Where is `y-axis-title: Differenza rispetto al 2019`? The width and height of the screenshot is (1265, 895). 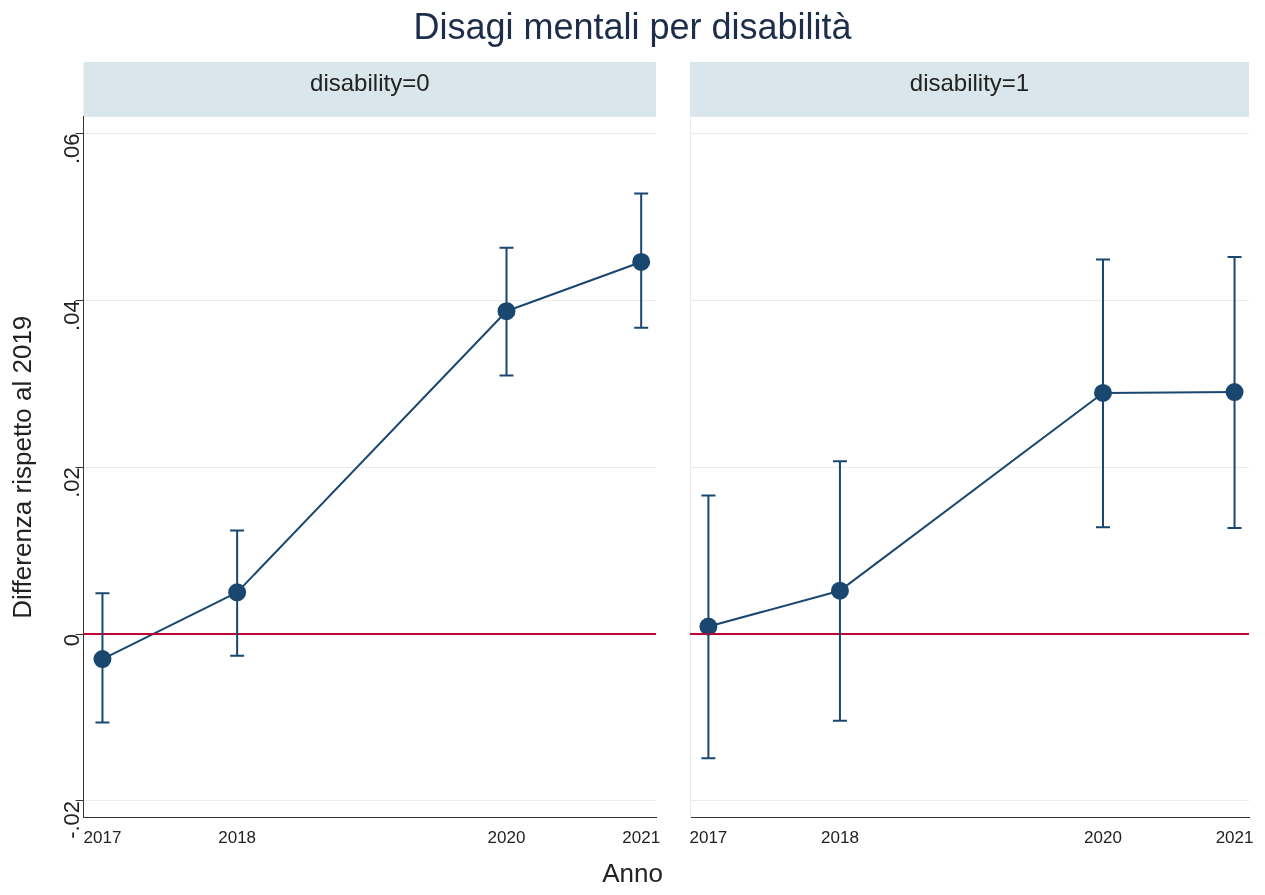 y-axis-title: Differenza rispetto al 2019 is located at coordinates (21, 467).